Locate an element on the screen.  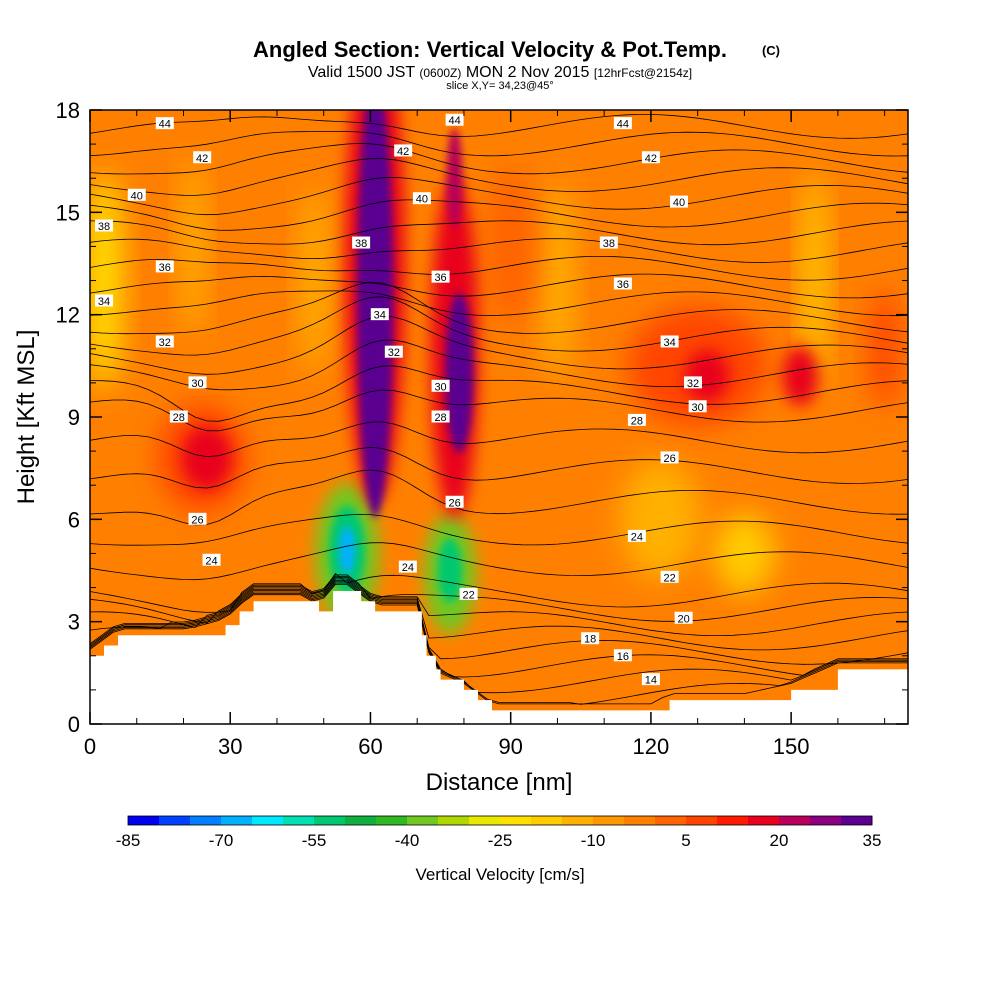
y-tick-label: 9 is located at coordinates (74, 417).